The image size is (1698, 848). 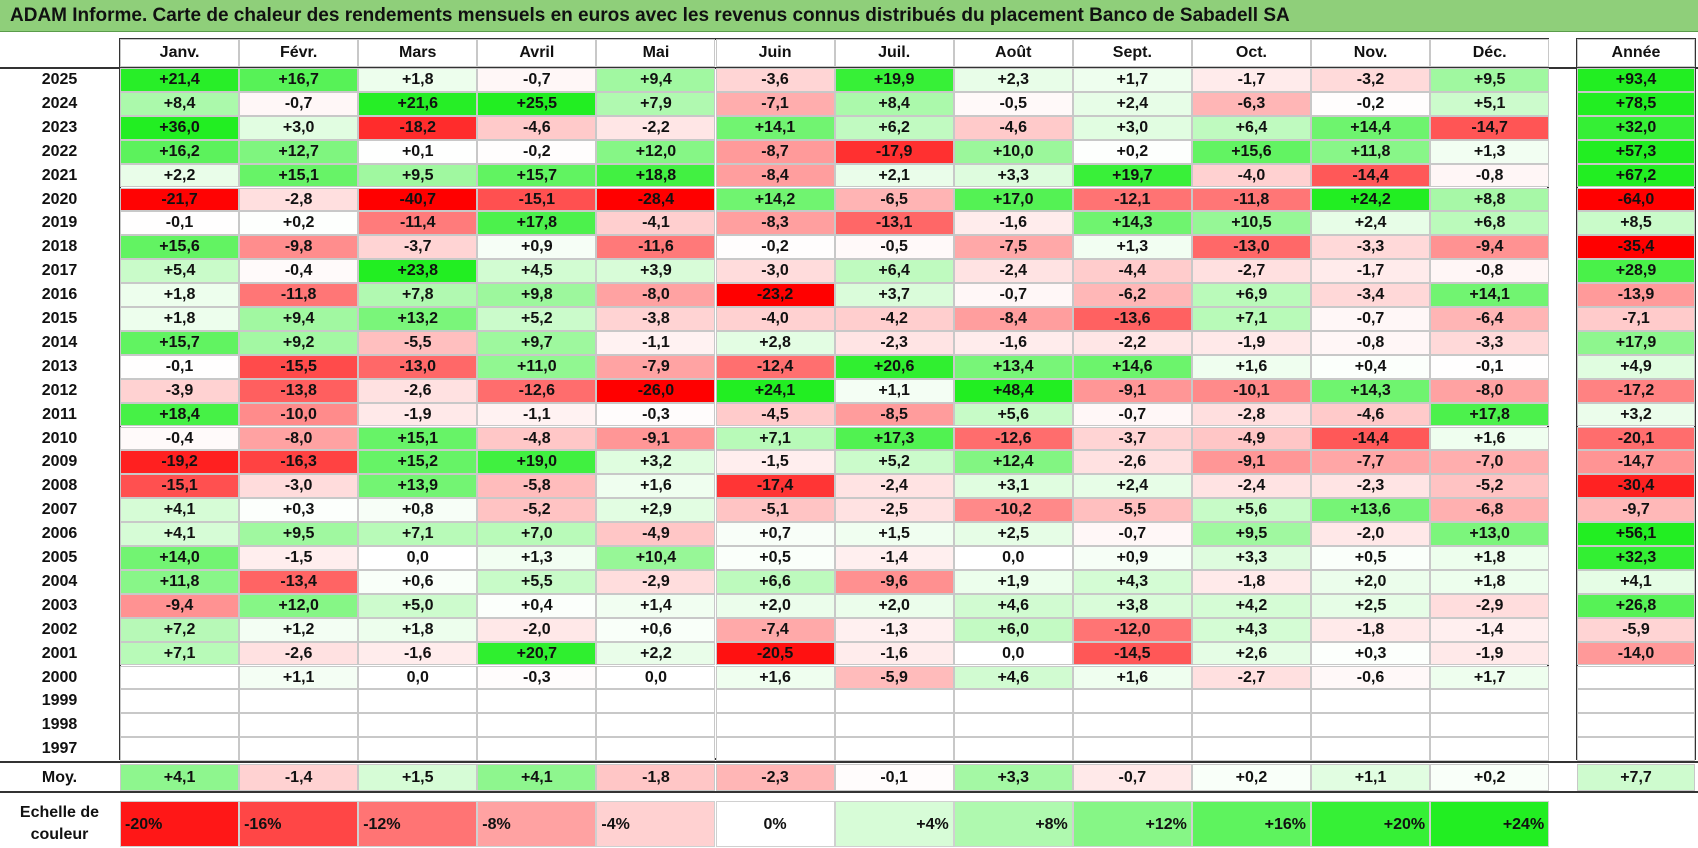 I want to click on heatmap-cell: +2,0, so click(x=894, y=605).